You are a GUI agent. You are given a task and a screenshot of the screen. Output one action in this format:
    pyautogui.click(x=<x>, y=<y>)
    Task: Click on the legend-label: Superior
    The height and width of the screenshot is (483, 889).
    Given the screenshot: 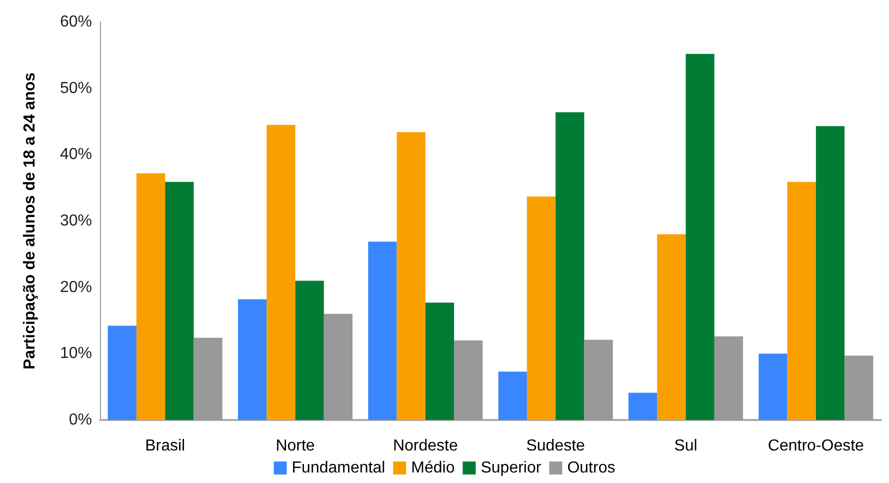 What is the action you would take?
    pyautogui.click(x=511, y=468)
    